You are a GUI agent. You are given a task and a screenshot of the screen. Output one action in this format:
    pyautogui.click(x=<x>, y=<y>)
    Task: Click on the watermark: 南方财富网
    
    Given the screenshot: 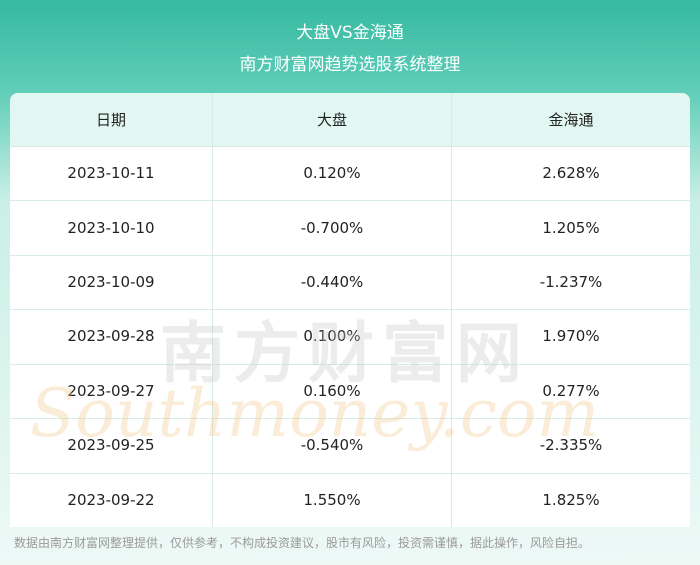 What is the action you would take?
    pyautogui.click(x=345, y=353)
    